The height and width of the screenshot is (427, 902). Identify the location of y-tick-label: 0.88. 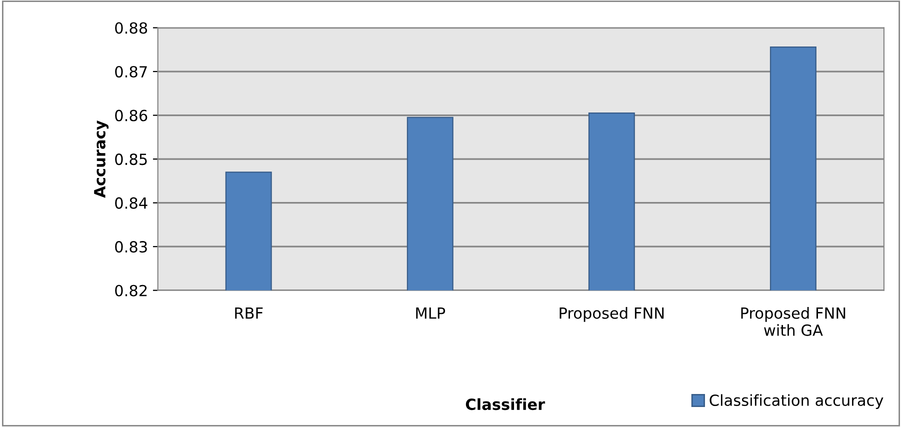
(131, 28).